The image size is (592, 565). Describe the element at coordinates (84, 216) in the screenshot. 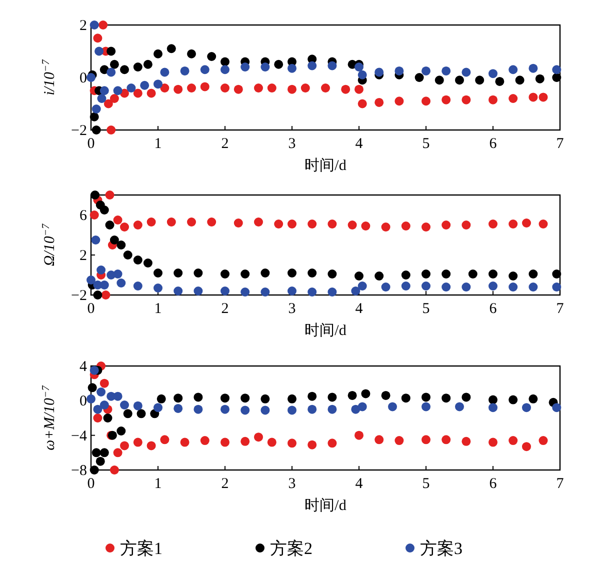

I see `y-tick-label: 6` at that location.